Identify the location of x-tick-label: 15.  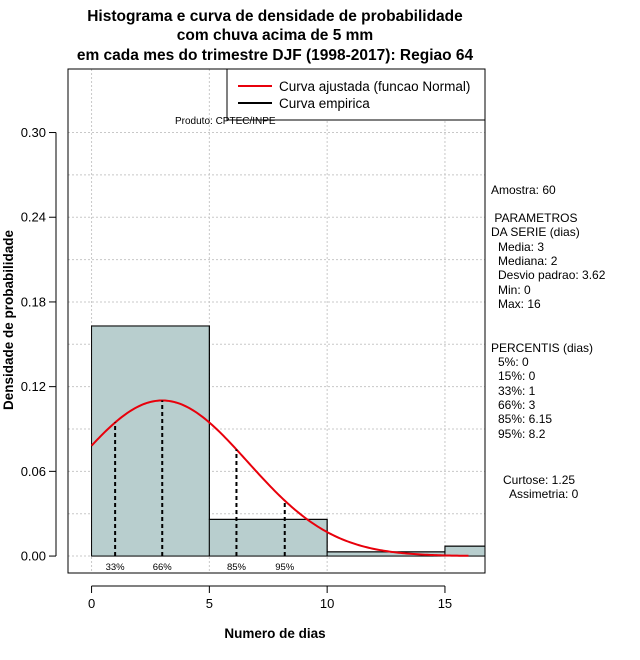
(445, 603).